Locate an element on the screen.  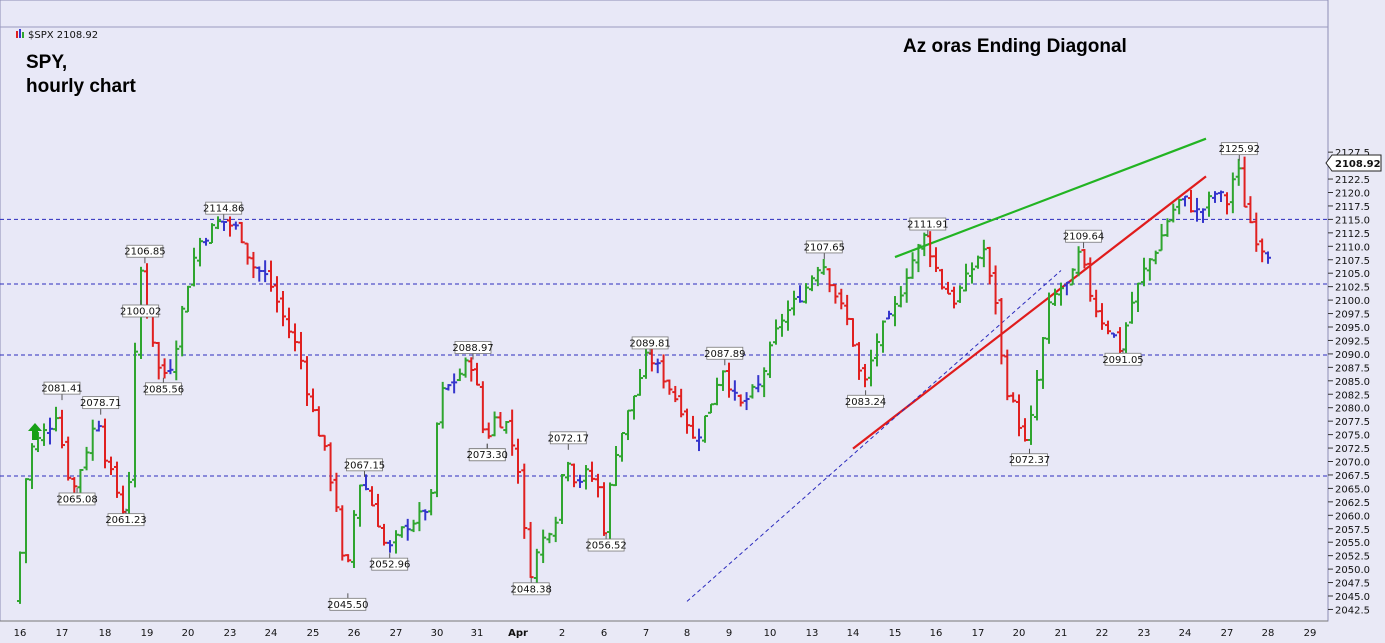
chart-title-line1: SPY, is located at coordinates (46, 62).